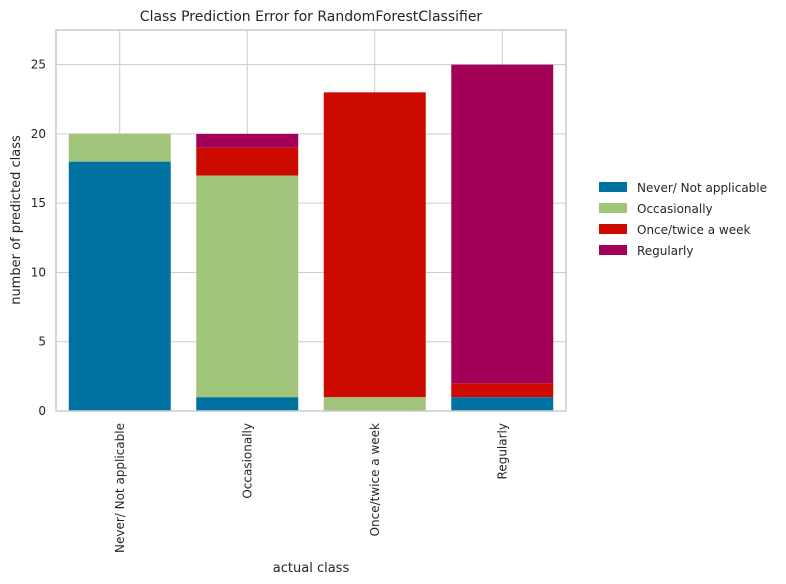  What do you see at coordinates (247, 461) in the screenshot?
I see `x-tick-label: Occasionally` at bounding box center [247, 461].